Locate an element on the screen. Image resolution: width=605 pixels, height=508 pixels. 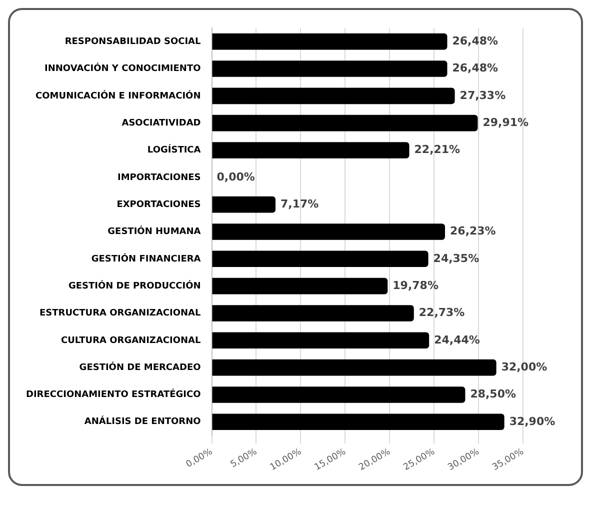
data-label: 32,90% is located at coordinates (532, 421).